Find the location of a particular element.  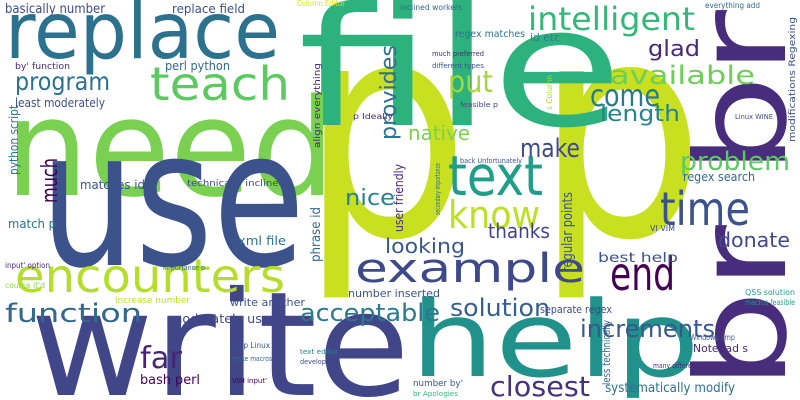

word: regex search is located at coordinates (719, 177).